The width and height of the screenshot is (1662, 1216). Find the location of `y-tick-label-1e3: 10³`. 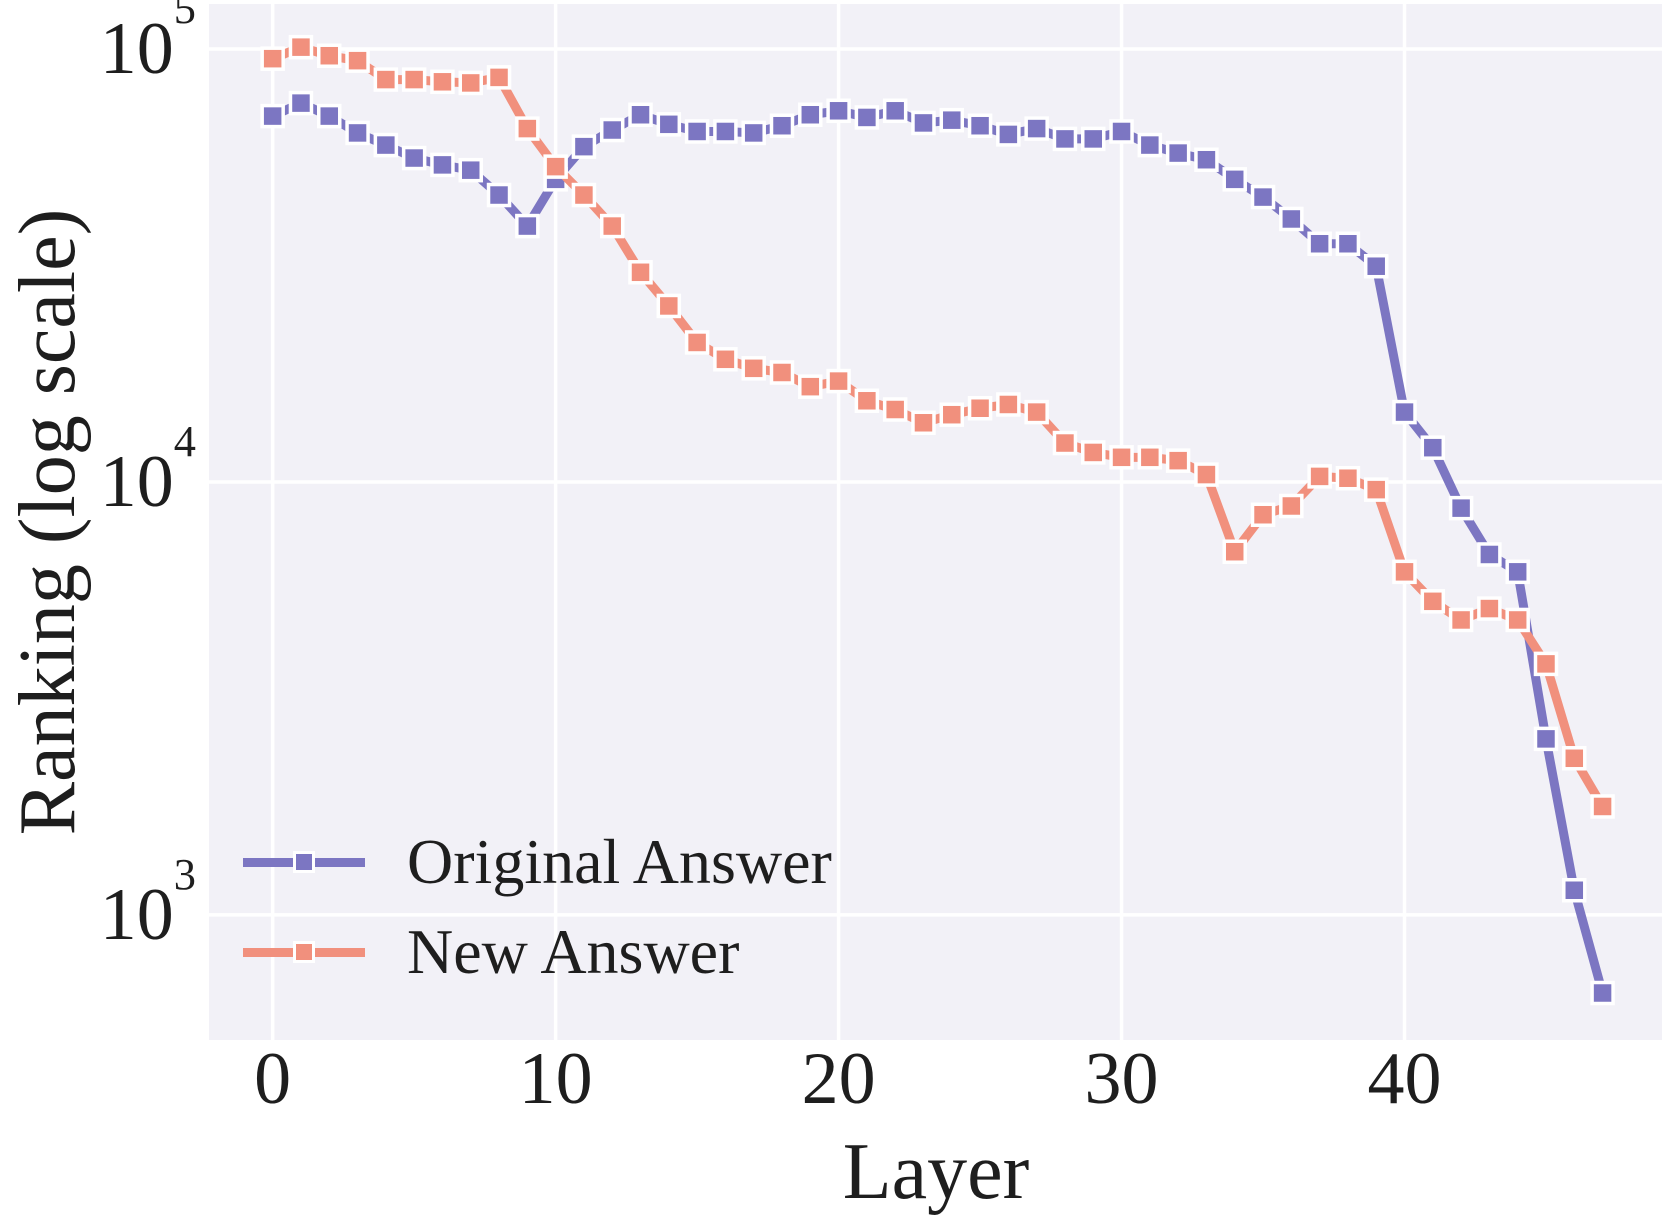

y-tick-label-1e3: 10³ is located at coordinates (147, 902).